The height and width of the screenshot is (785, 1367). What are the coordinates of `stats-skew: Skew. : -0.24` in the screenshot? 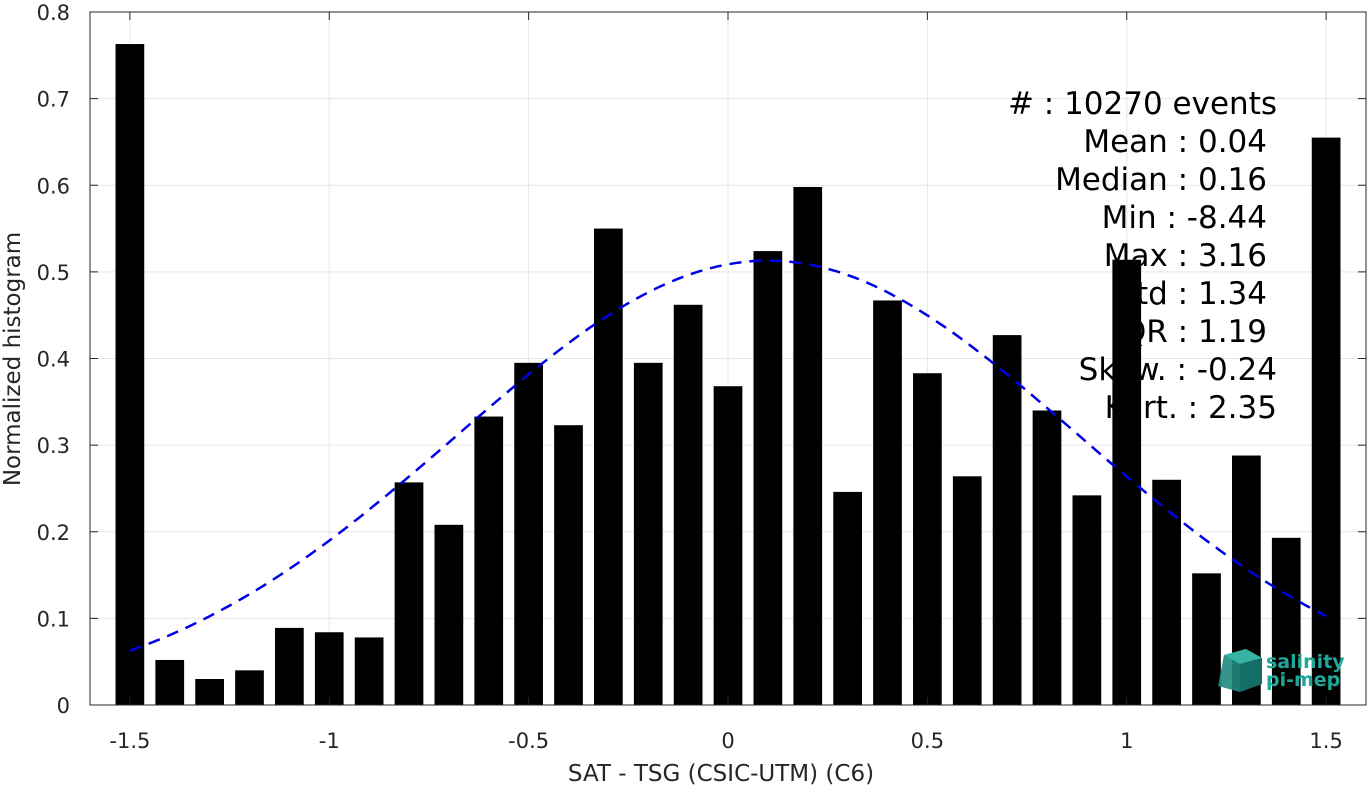 It's located at (1178, 370).